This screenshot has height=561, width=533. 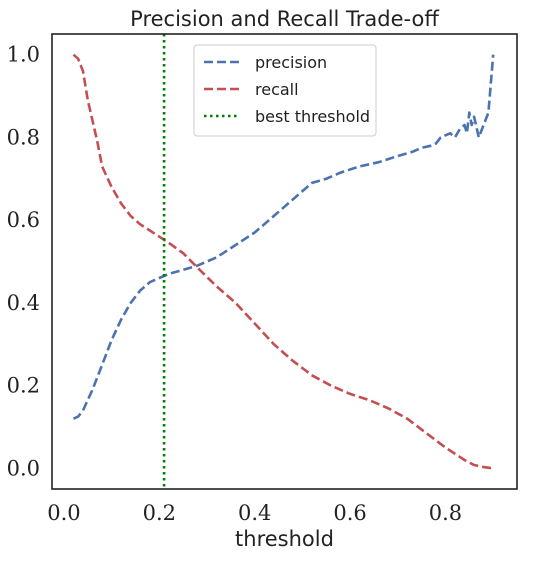 I want to click on legend-label: recall, so click(x=277, y=89).